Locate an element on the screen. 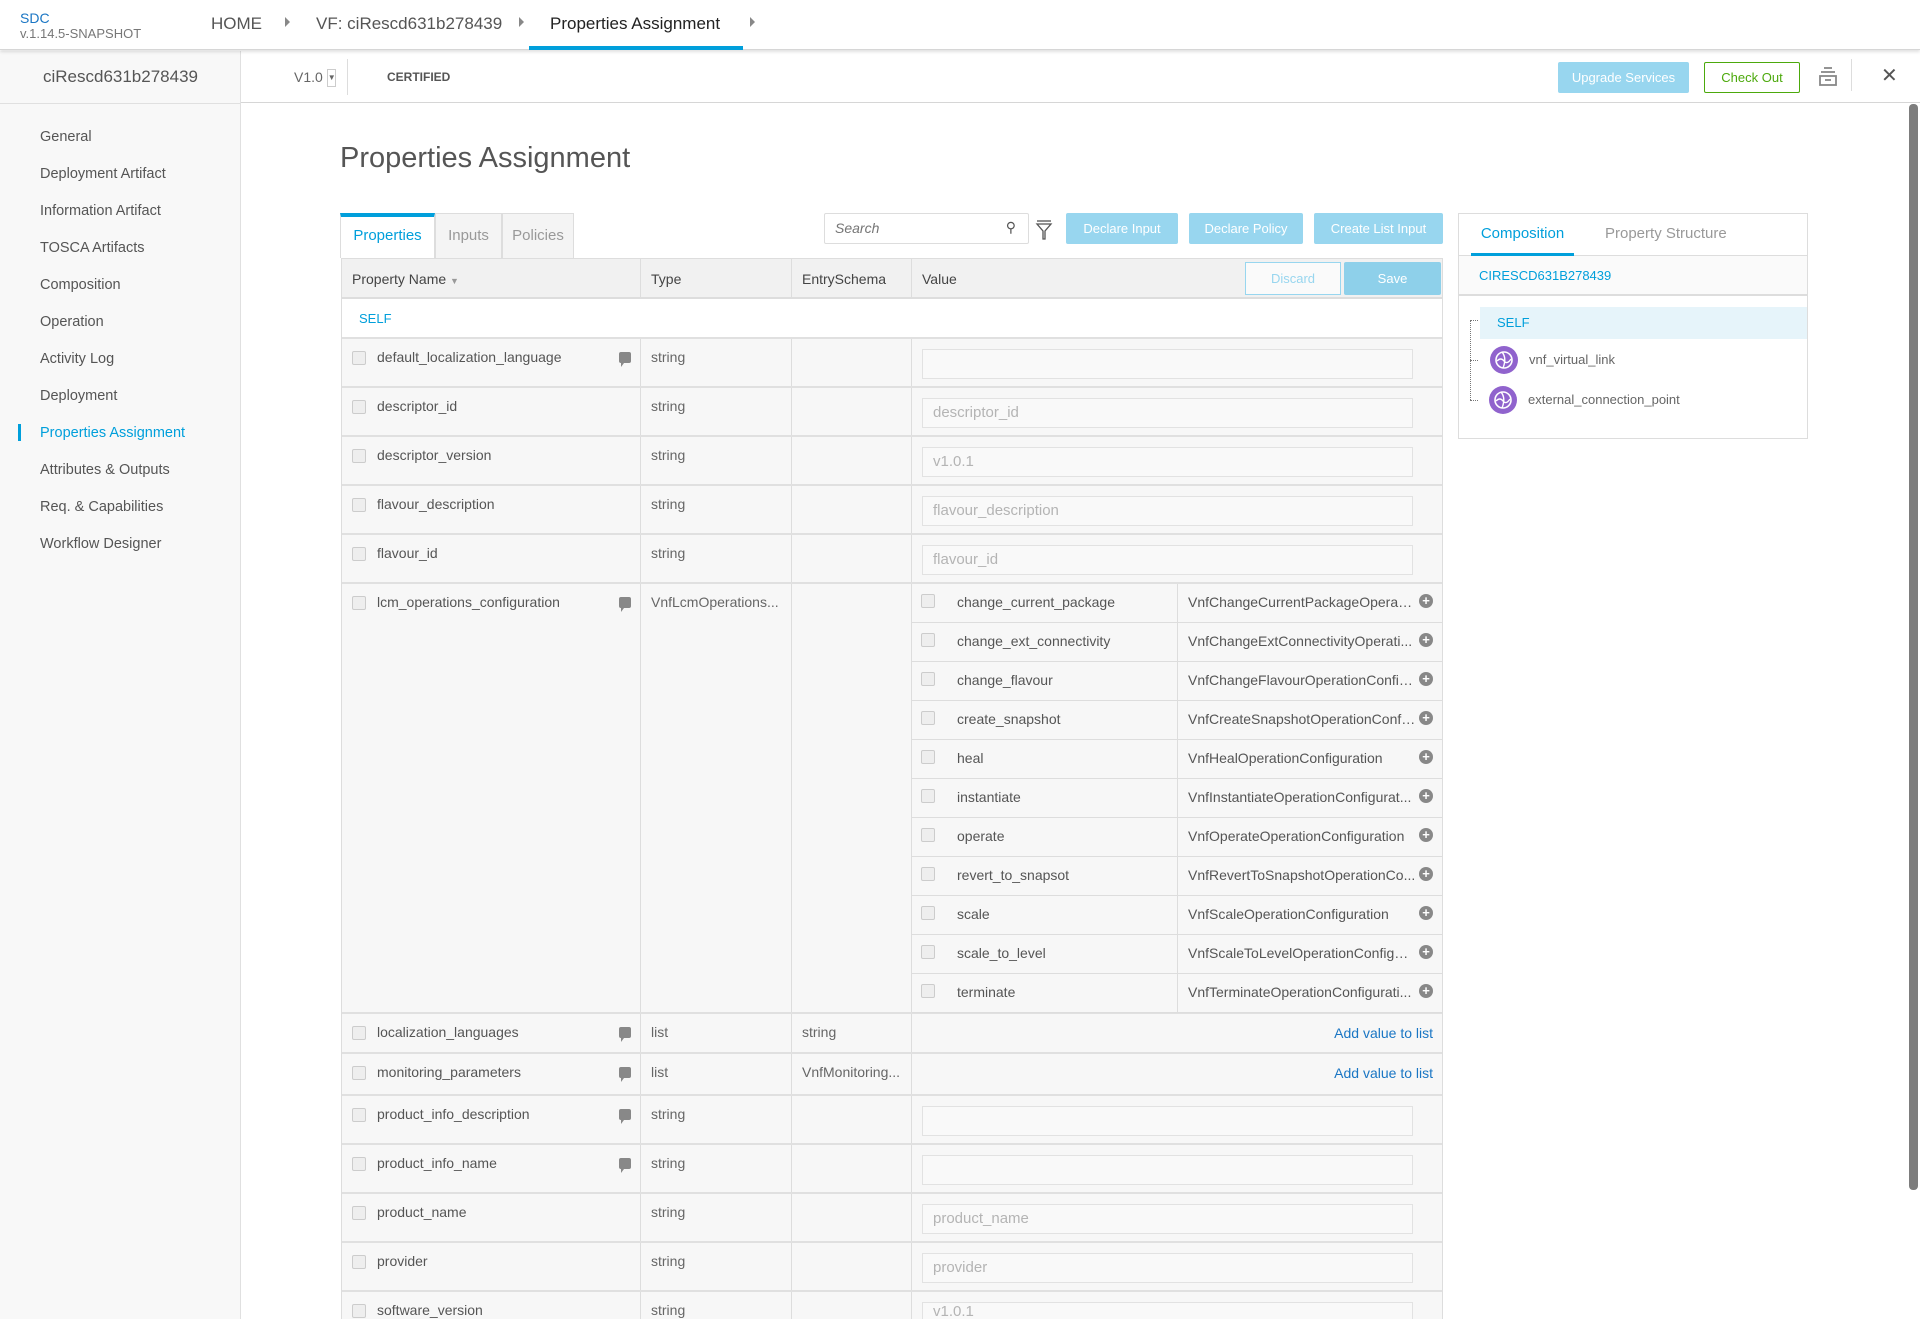 The image size is (1920, 1319). column-header-property-name: Property Name ▼ is located at coordinates (491, 279).